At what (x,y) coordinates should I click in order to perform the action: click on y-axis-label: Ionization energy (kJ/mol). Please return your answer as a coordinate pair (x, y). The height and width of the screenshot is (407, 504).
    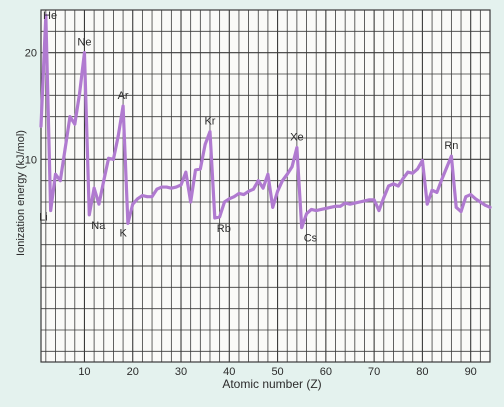
    Looking at the image, I should click on (21, 193).